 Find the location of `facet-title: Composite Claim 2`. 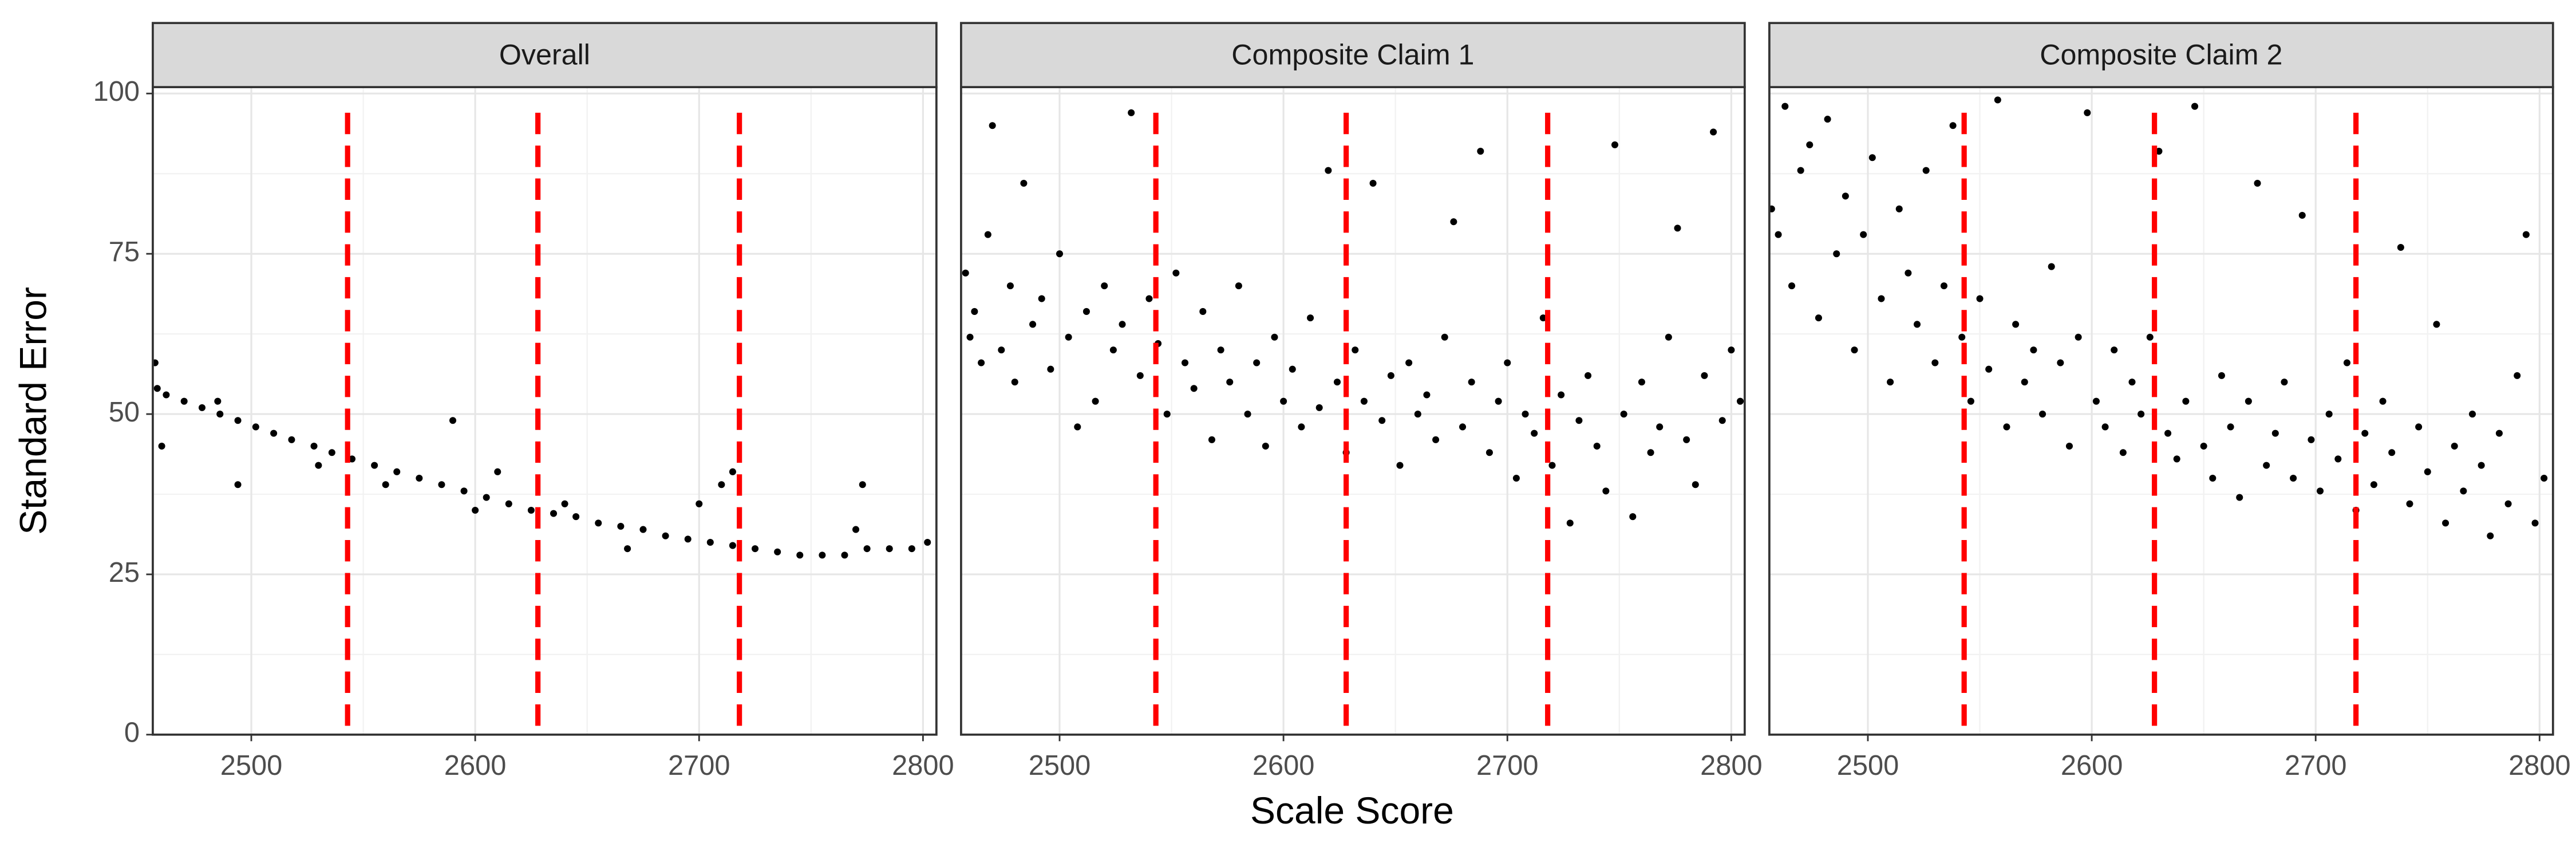

facet-title: Composite Claim 2 is located at coordinates (2161, 54).